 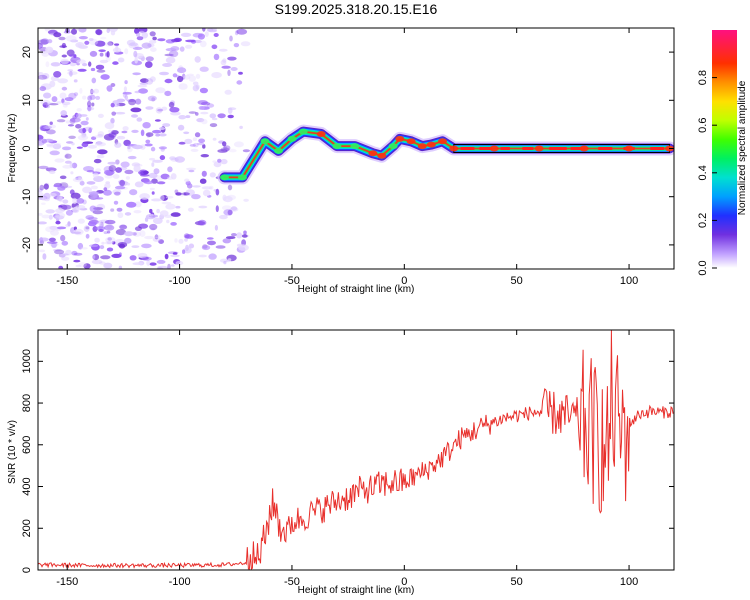 What do you see at coordinates (578, 148) in the screenshot?
I see `ridge-peak` at bounding box center [578, 148].